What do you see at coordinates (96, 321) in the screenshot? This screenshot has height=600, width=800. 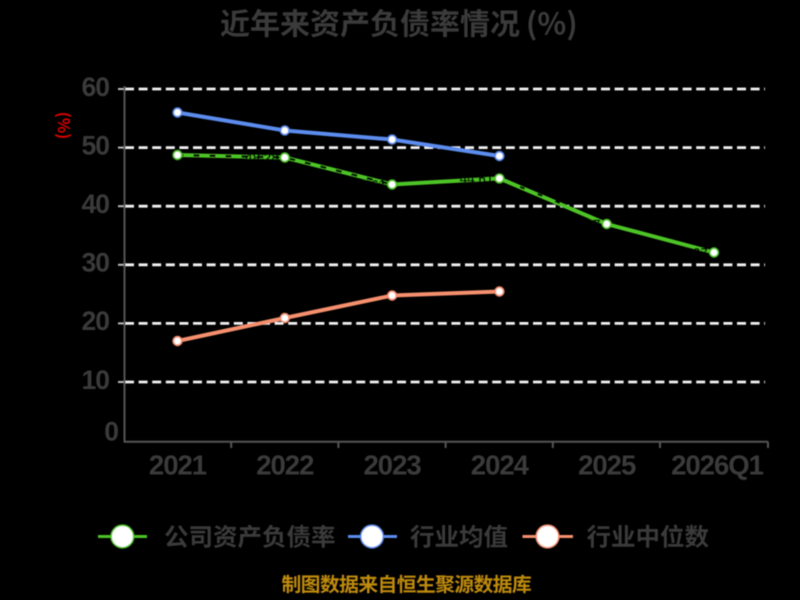 I see `svg-text: 20` at bounding box center [96, 321].